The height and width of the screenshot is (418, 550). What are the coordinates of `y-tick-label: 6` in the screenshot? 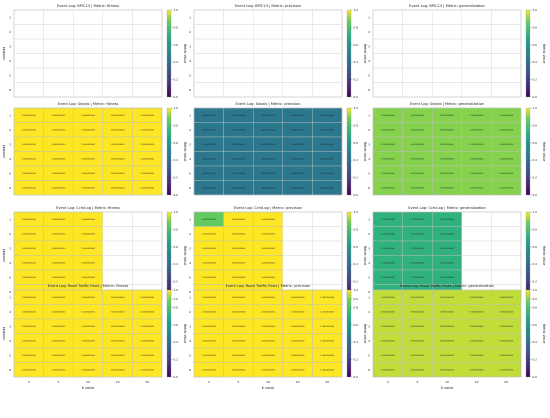 It's located at (190, 188).